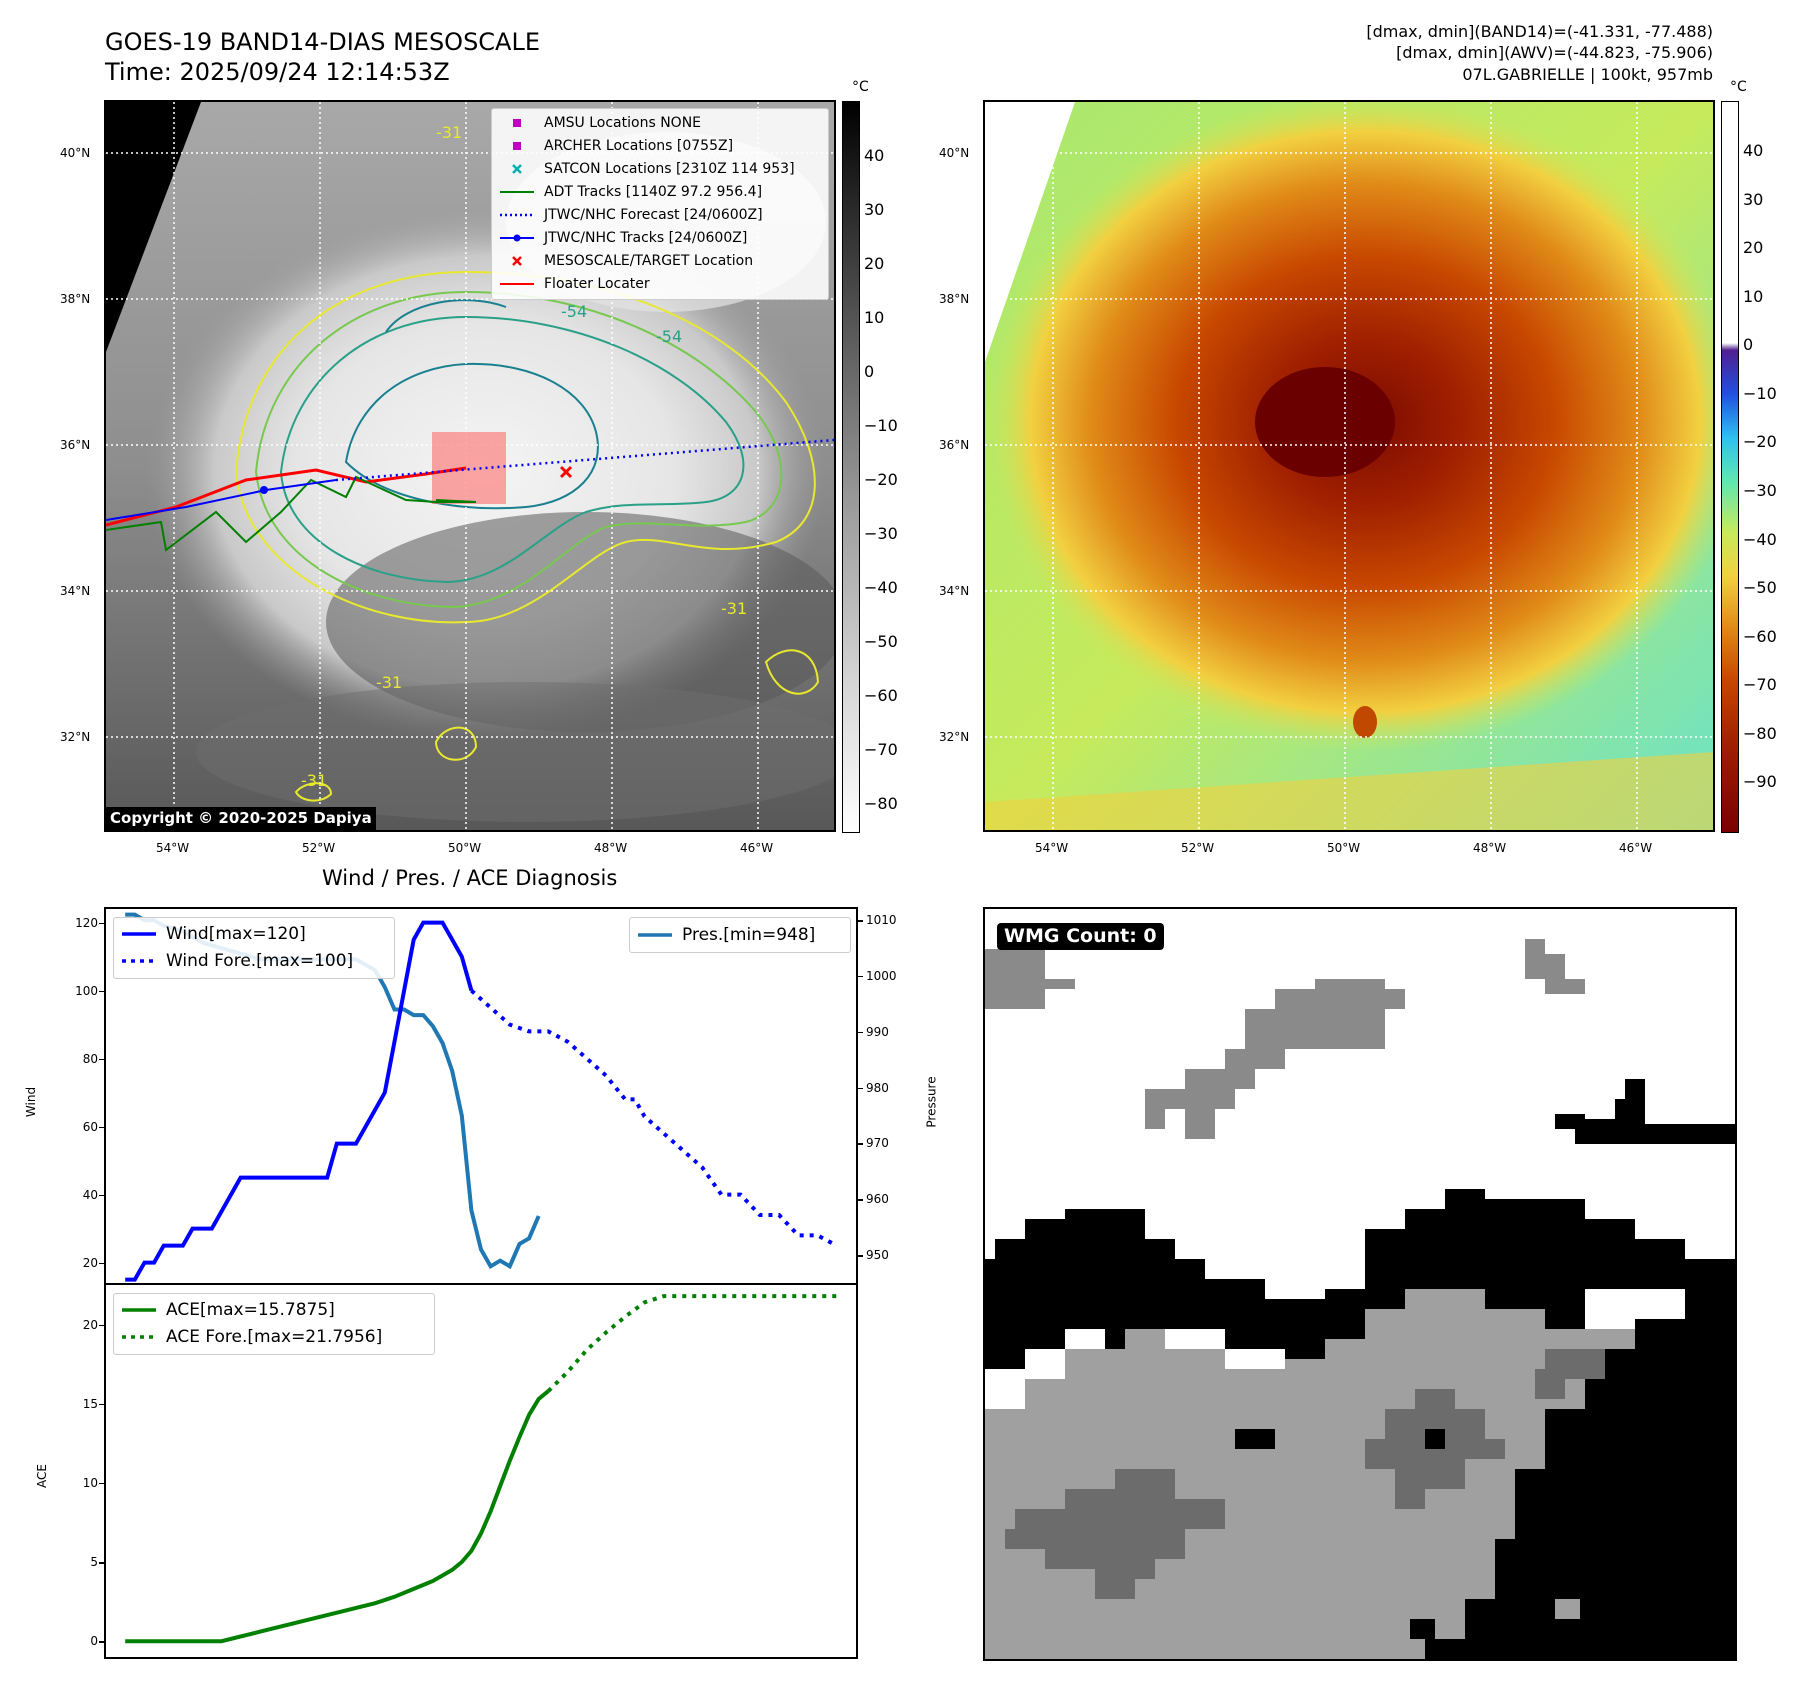 The image size is (1797, 1690). I want to click on colorbar-tick: 40, so click(874, 155).